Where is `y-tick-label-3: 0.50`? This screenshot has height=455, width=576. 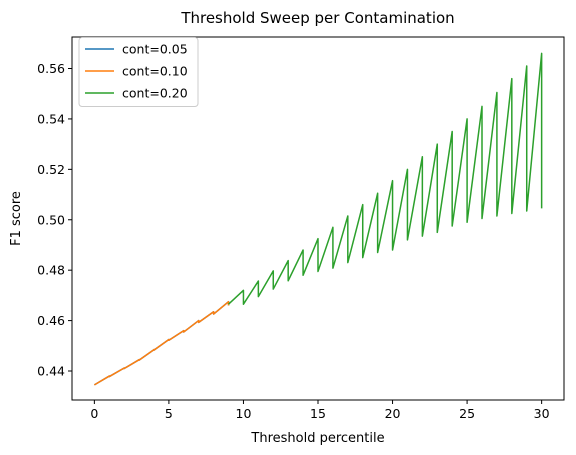
y-tick-label-3: 0.50 is located at coordinates (51, 219).